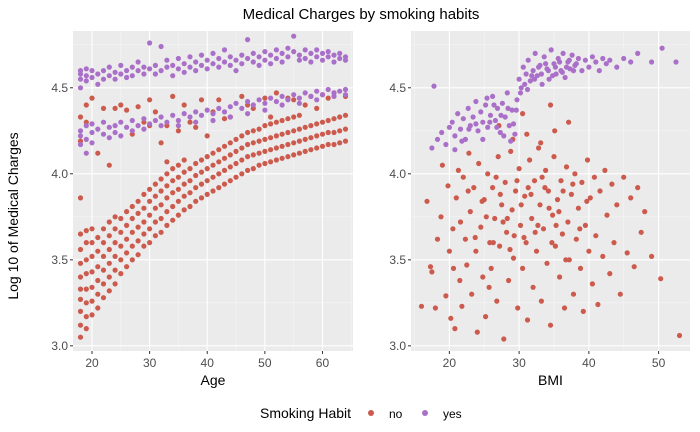 This screenshot has width=700, height=432. Describe the element at coordinates (589, 363) in the screenshot. I see `x-tick-label: 40` at that location.